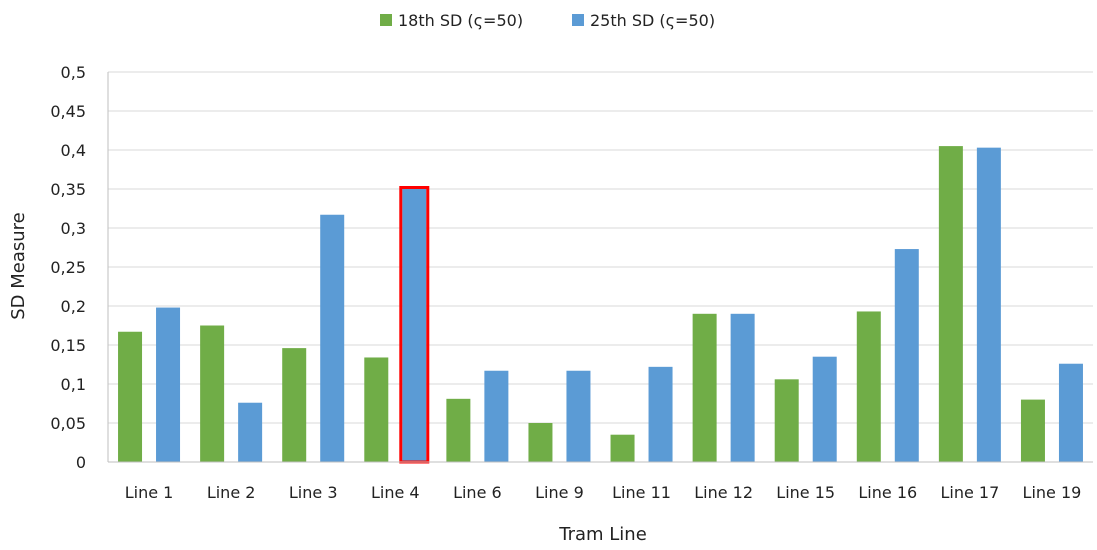 This screenshot has height=550, width=1097. I want to click on legend-label: 18th SD (ς=50), so click(460, 20).